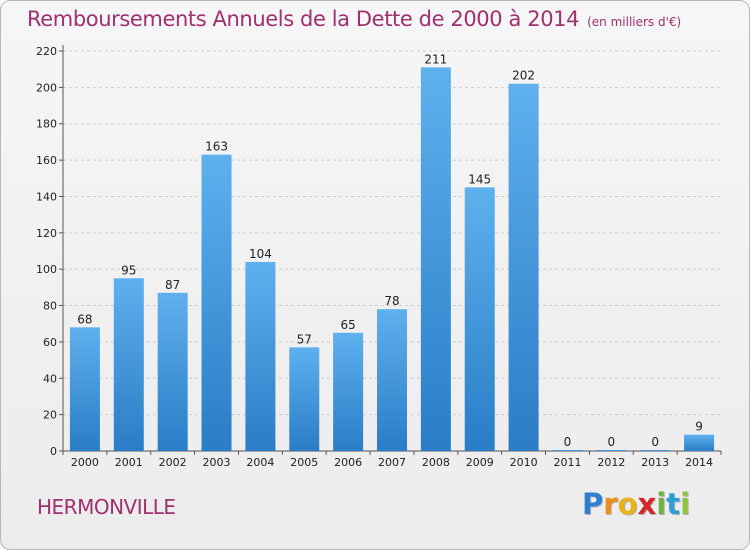 The width and height of the screenshot is (750, 550). Describe the element at coordinates (523, 267) in the screenshot. I see `bar-2010` at that location.